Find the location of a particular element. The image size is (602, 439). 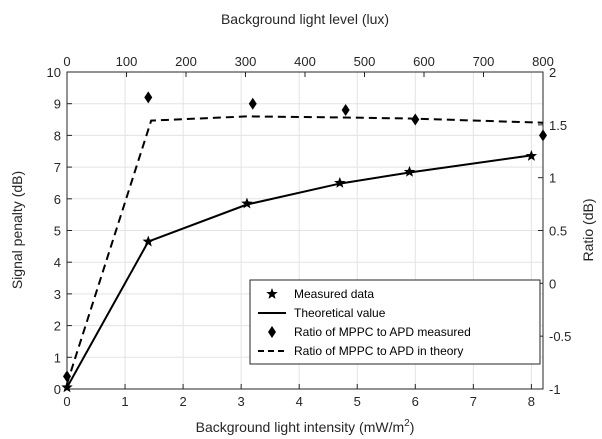

x-tick-label: 3 is located at coordinates (241, 401).